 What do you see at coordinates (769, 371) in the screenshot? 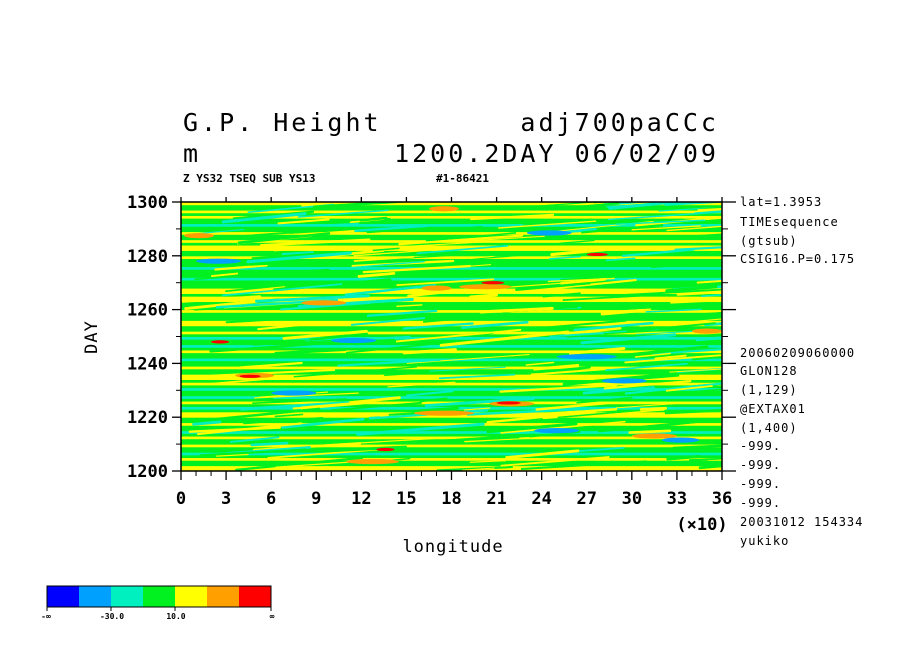
I see `side-info-line: GLON128` at bounding box center [769, 371].